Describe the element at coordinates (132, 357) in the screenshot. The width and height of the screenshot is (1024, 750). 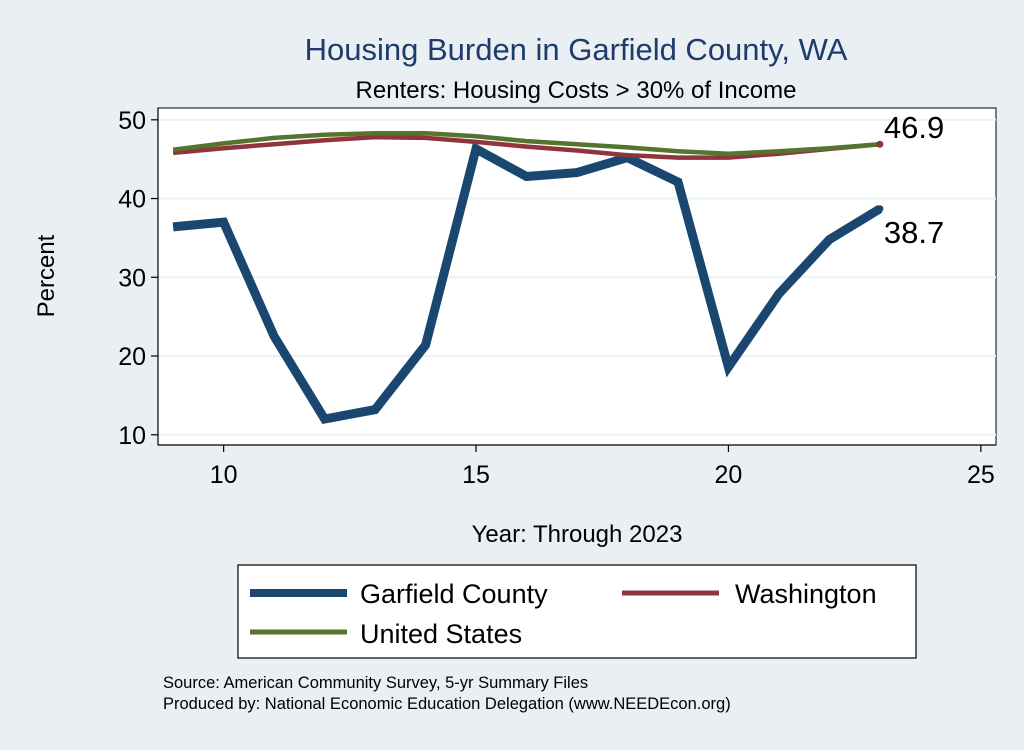
I see `y-tick-label-20: 20` at that location.